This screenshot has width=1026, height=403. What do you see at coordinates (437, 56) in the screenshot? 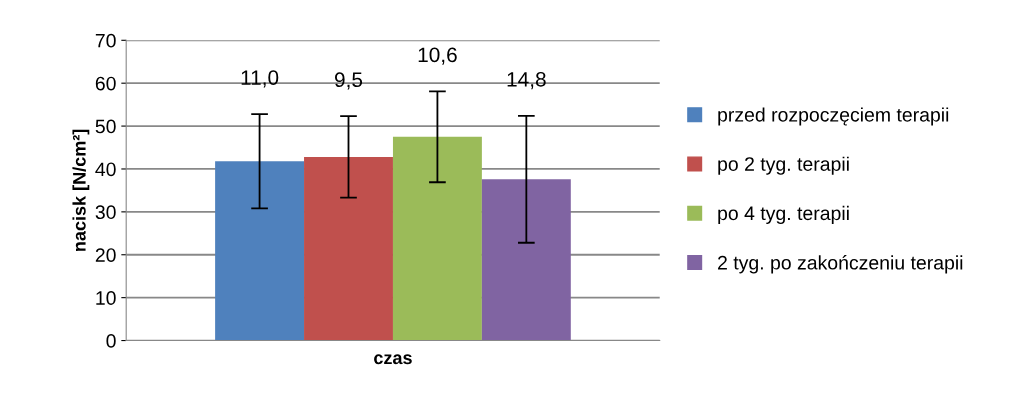
I see `annotation: 10,6` at bounding box center [437, 56].